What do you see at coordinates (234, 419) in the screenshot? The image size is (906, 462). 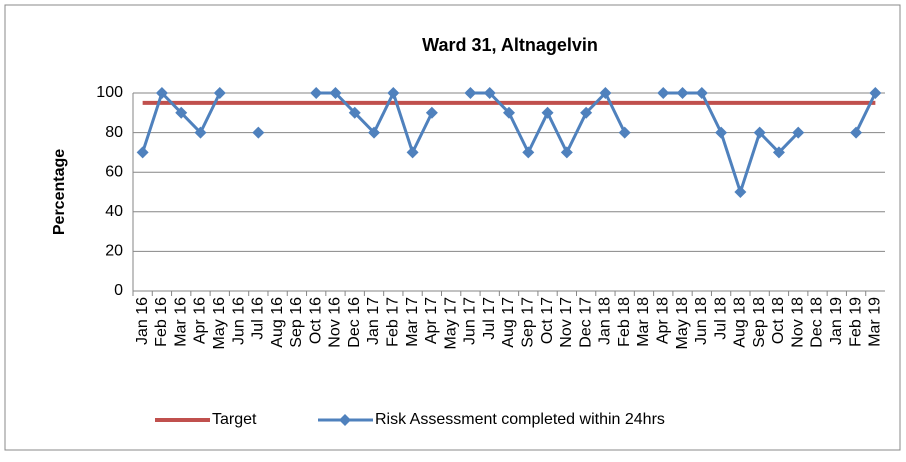 I see `legend-label: Target` at bounding box center [234, 419].